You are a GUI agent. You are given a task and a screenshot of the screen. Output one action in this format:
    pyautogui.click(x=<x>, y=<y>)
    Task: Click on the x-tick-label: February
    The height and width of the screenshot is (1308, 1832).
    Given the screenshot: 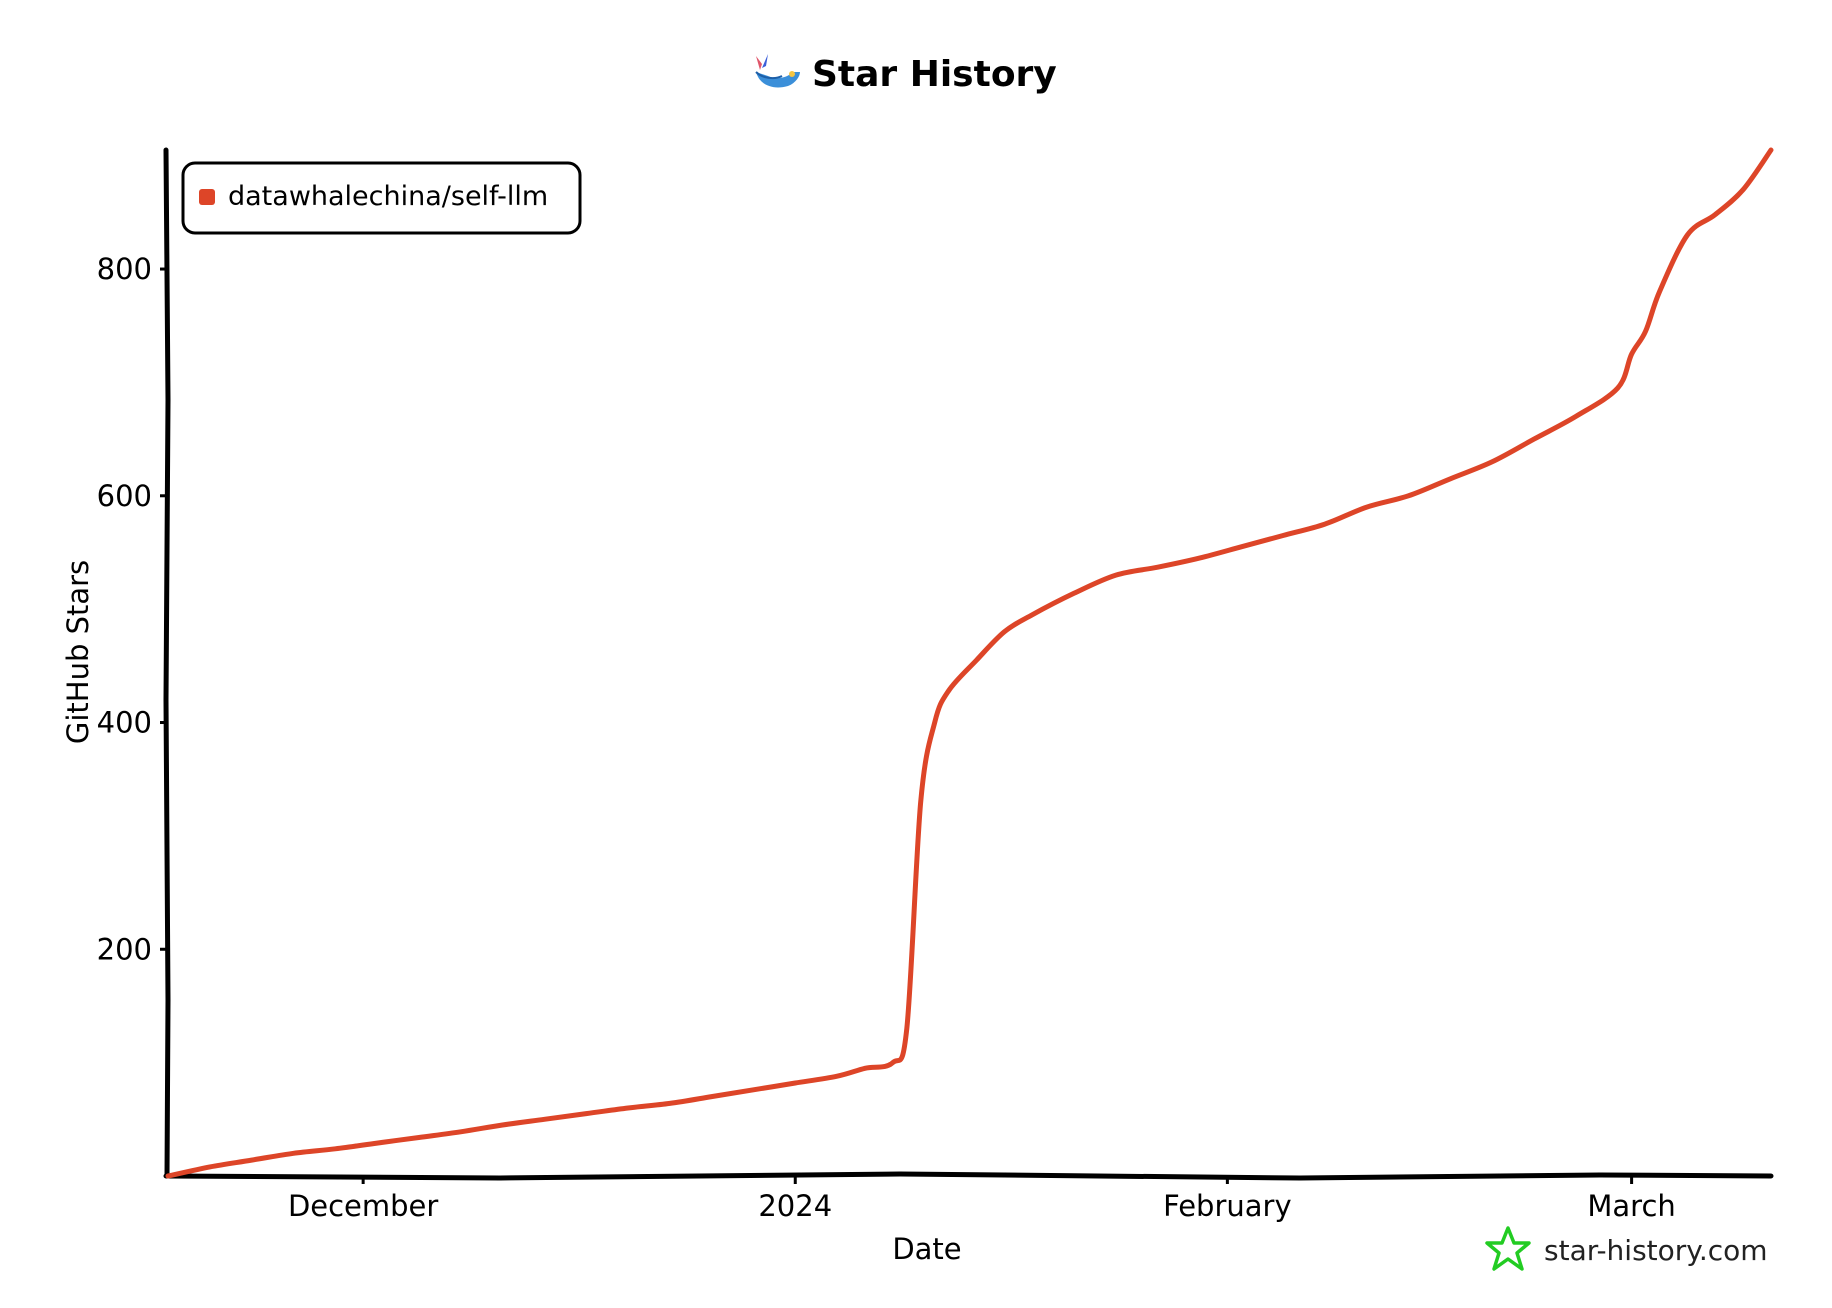 What is the action you would take?
    pyautogui.click(x=1227, y=1206)
    